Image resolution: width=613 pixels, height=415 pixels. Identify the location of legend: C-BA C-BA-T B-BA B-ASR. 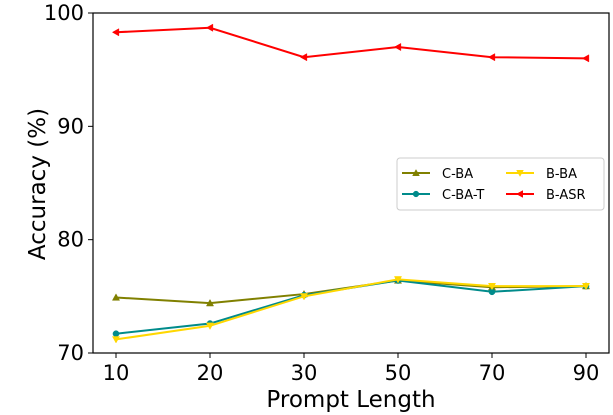
(500, 184).